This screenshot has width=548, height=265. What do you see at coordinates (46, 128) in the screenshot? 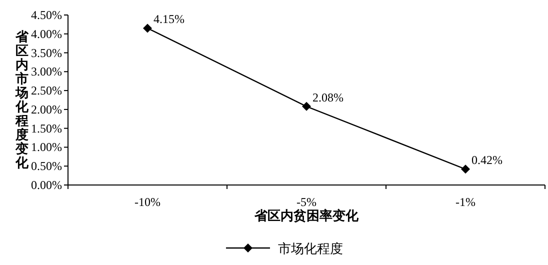
I see `y-tick-label: 1.50%` at bounding box center [46, 128].